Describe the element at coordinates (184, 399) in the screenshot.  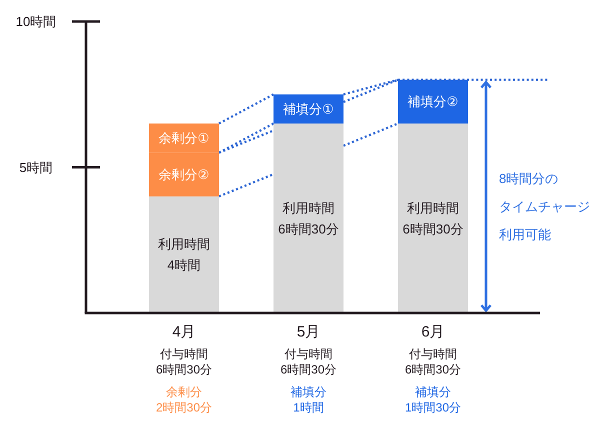
I see `note: 余剰分 2時間30分` at that location.